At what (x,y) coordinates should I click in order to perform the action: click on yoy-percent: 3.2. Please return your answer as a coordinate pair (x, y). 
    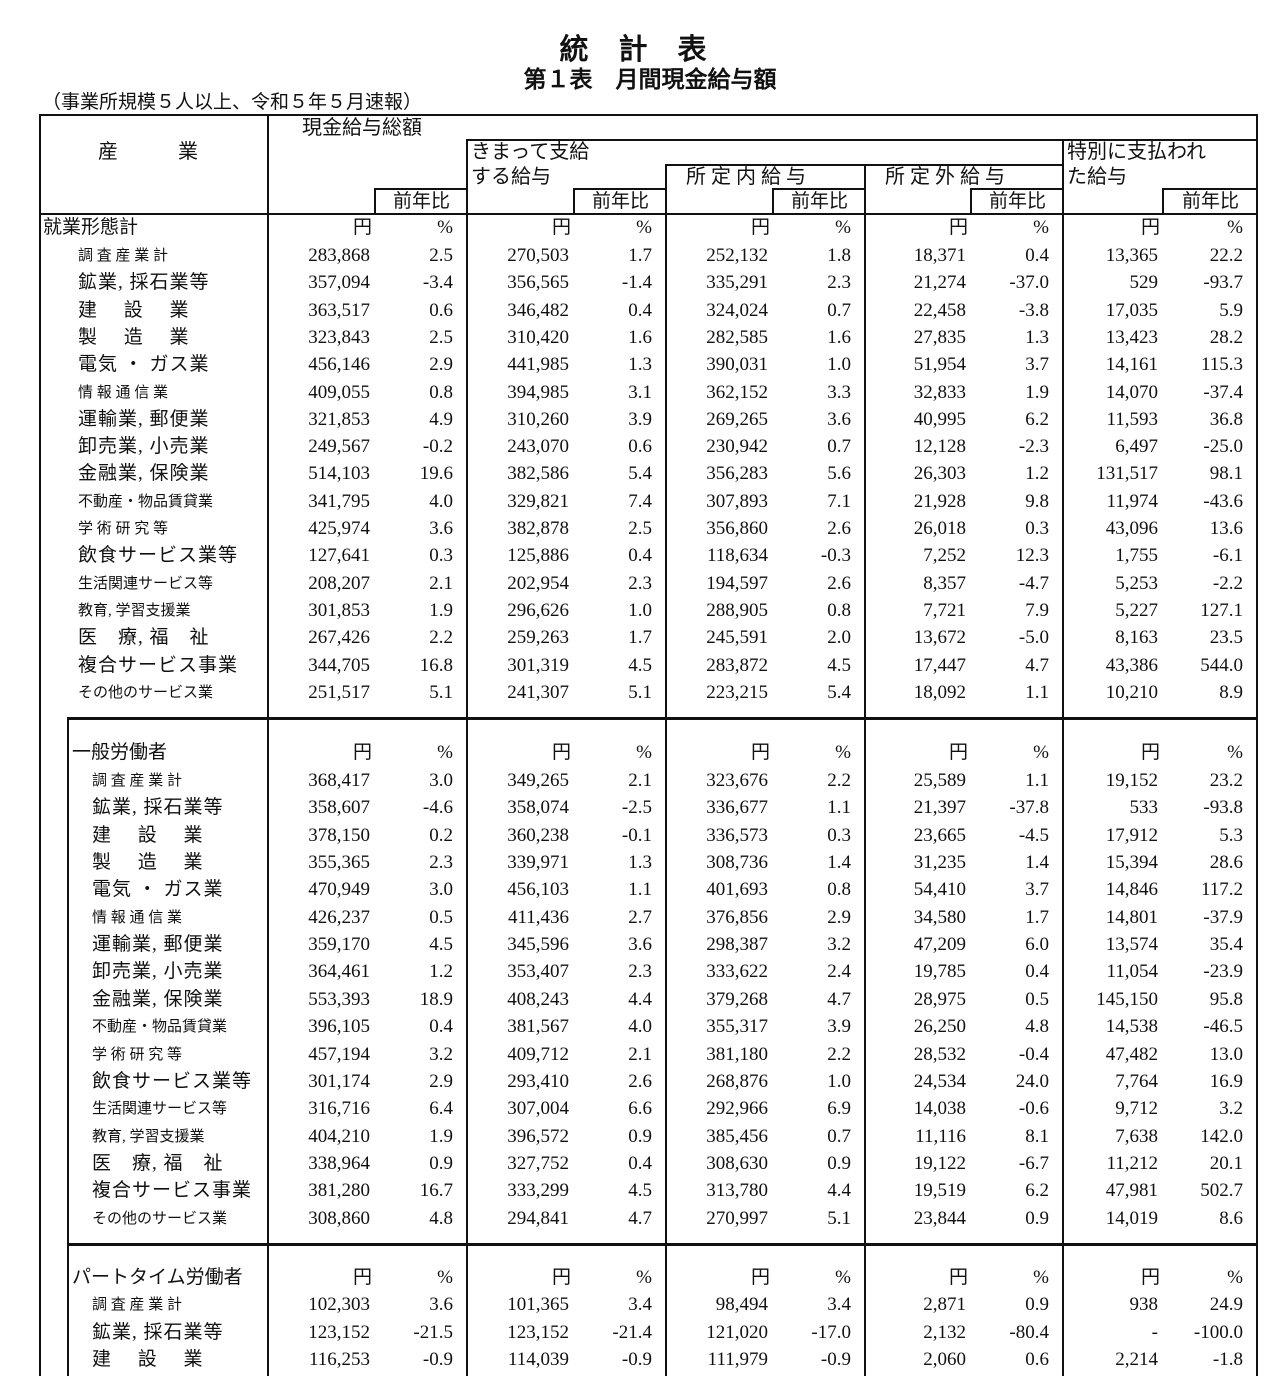
    Looking at the image, I should click on (1231, 1108).